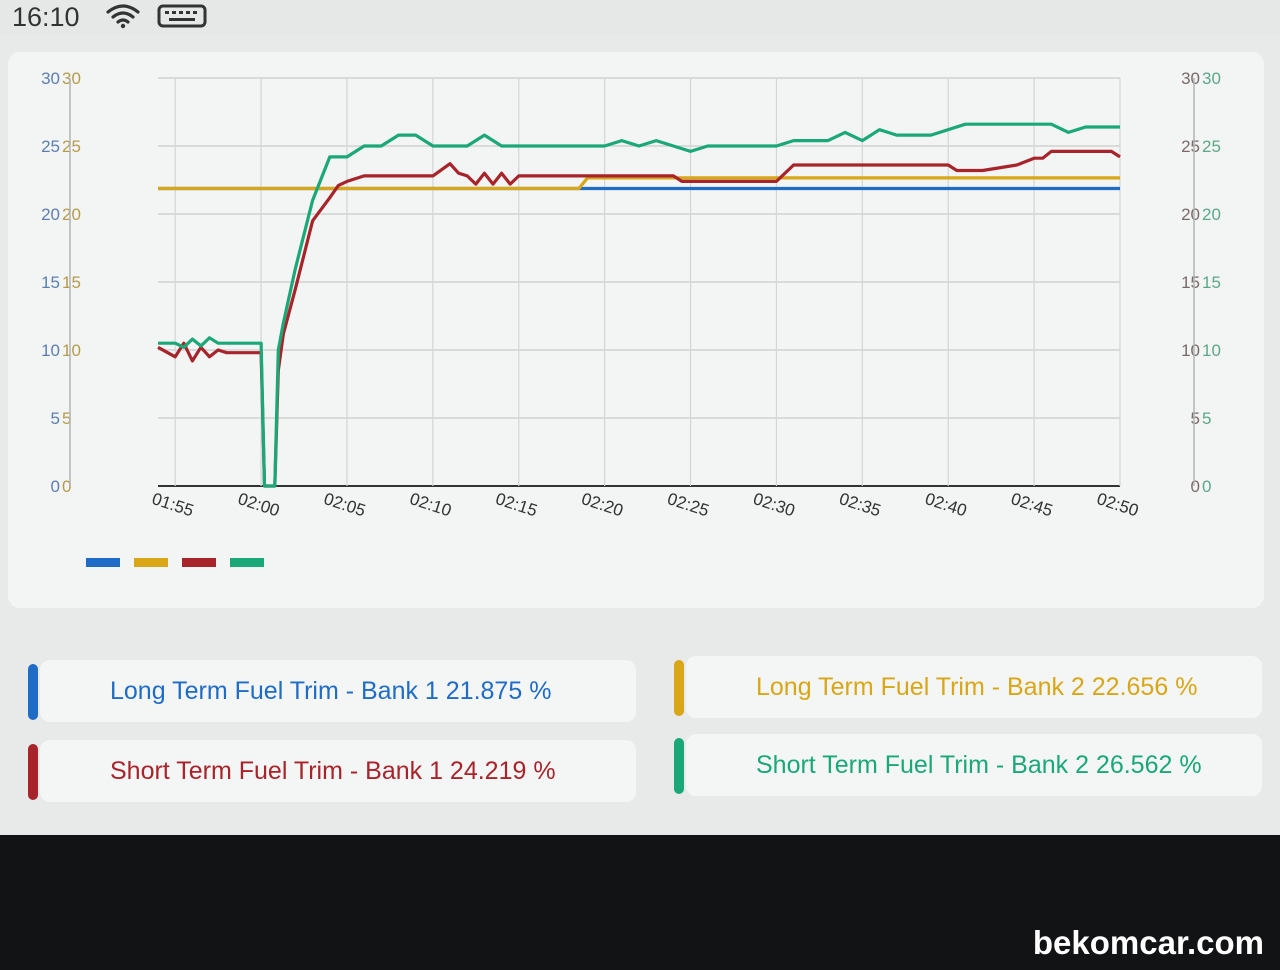  Describe the element at coordinates (55, 486) in the screenshot. I see `y-tick-left-a: 0` at that location.